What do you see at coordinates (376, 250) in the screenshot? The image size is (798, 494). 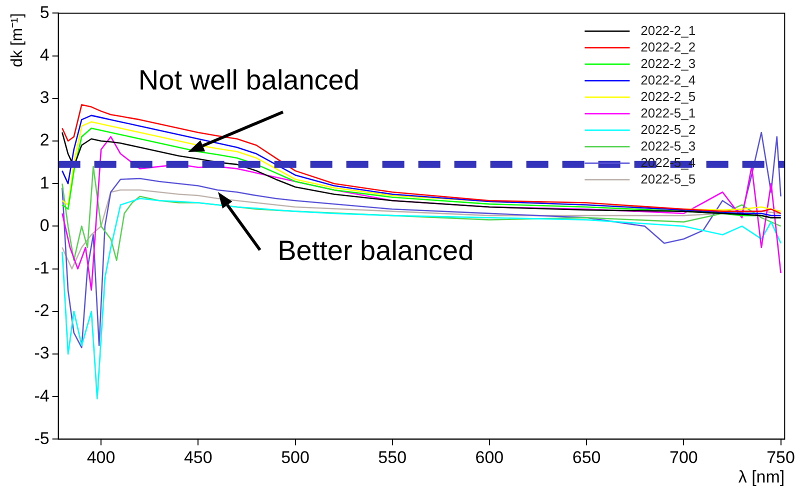 I see `annotation: Better balanced` at bounding box center [376, 250].